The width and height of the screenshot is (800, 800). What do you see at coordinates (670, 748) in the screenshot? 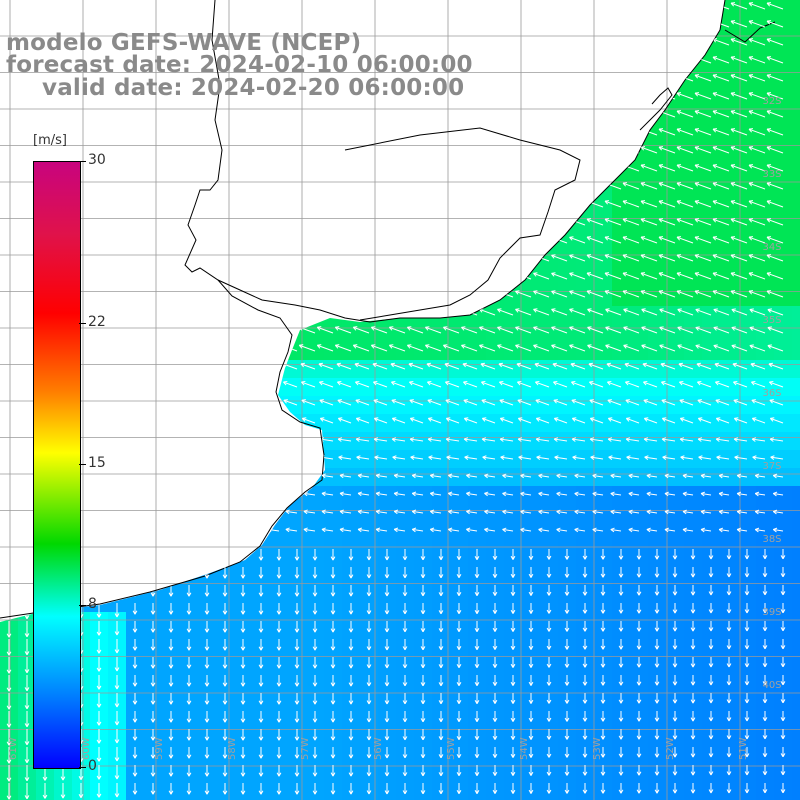
I see `lon-label: 52W` at bounding box center [670, 748].